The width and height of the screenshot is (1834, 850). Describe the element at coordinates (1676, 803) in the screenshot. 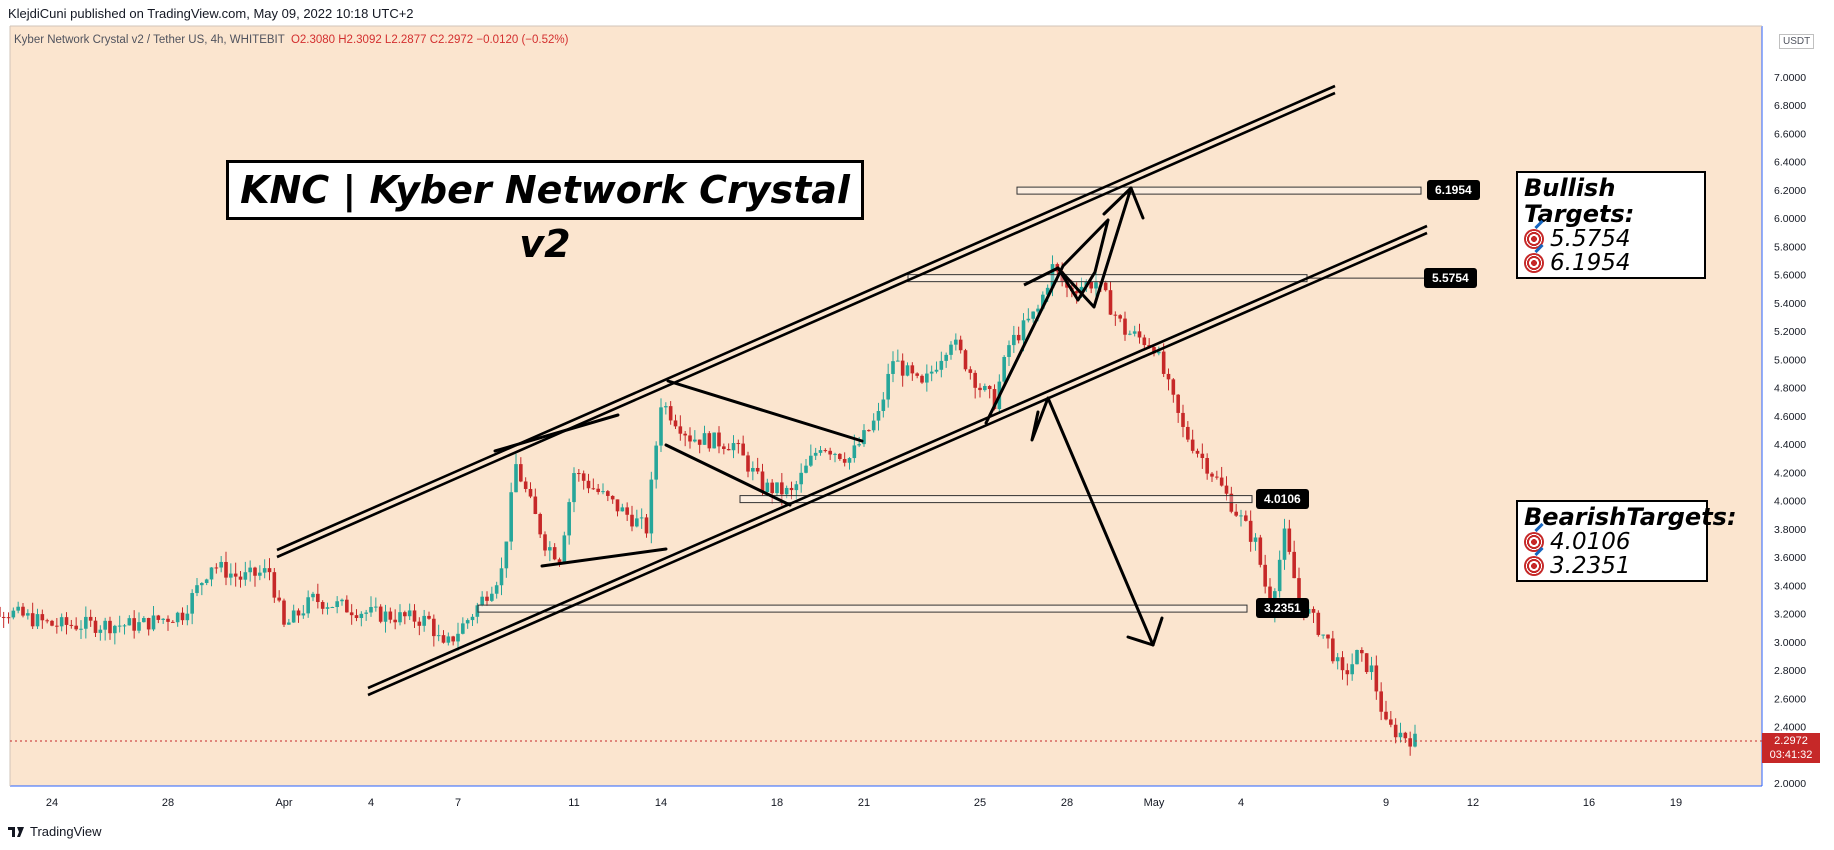

I see `x-tick-label: 19` at that location.